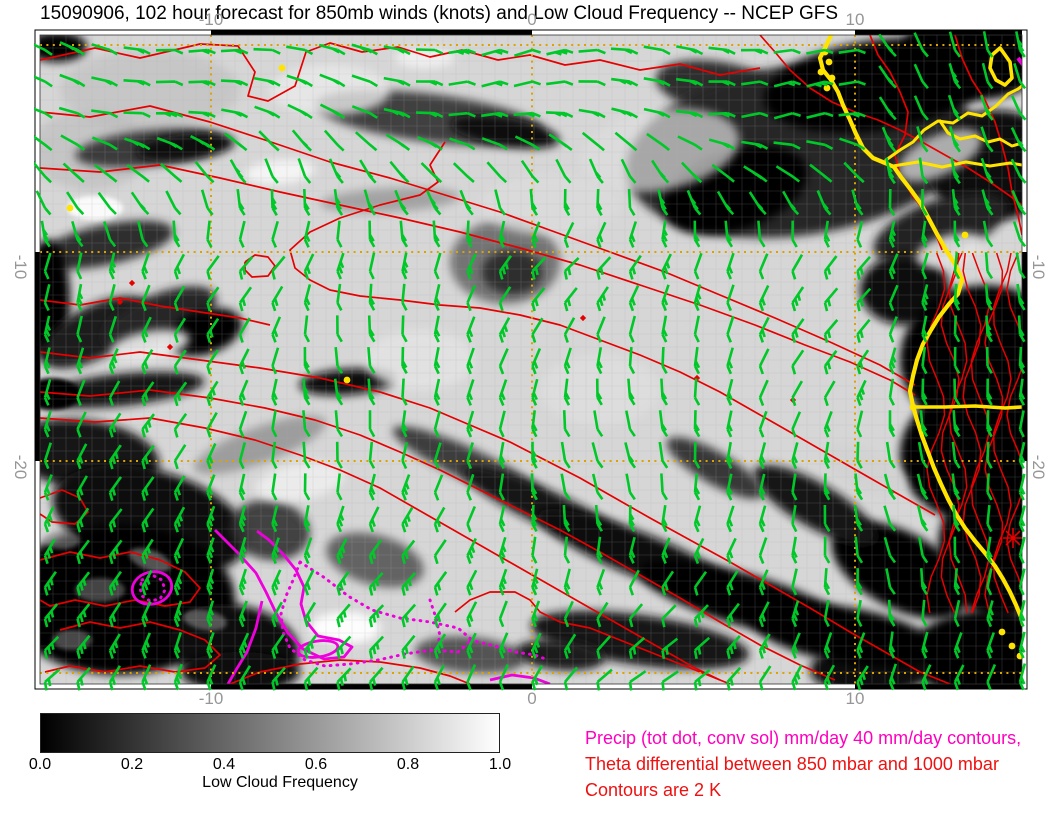 Image resolution: width=1056 pixels, height=816 pixels. I want to click on colorbar-tick-0: 0.0, so click(40, 764).